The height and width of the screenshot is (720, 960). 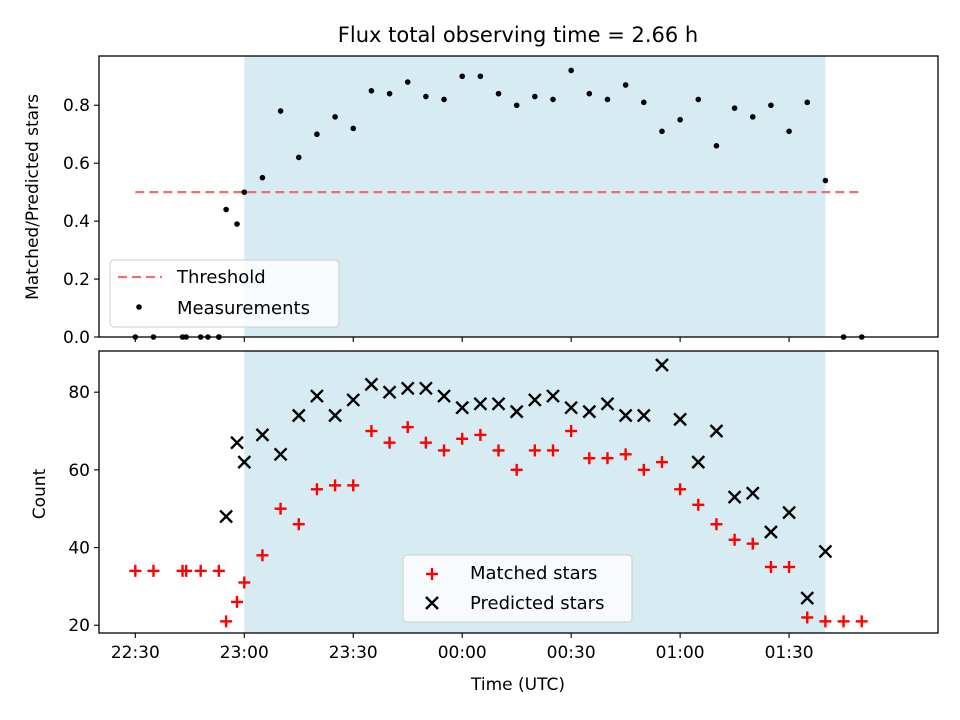 What do you see at coordinates (76, 280) in the screenshot?
I see `y-tick-label: 0.2` at bounding box center [76, 280].